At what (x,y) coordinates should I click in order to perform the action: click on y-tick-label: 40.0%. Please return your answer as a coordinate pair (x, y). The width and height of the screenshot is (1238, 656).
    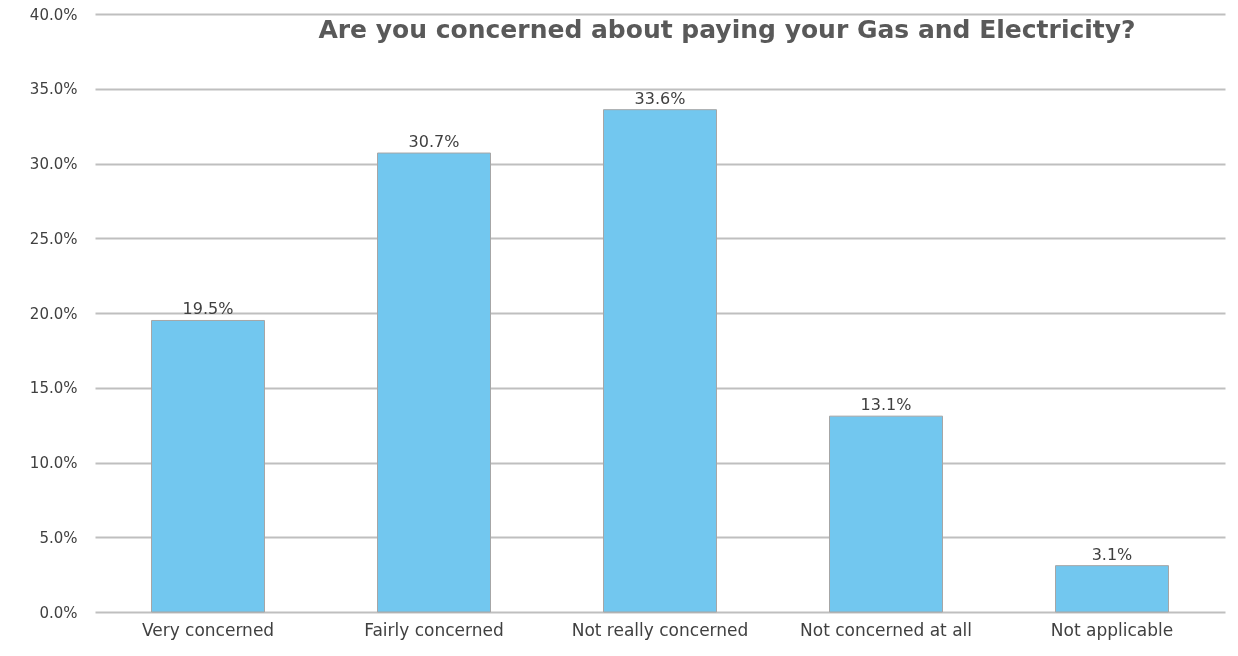
    Looking at the image, I should click on (53, 14).